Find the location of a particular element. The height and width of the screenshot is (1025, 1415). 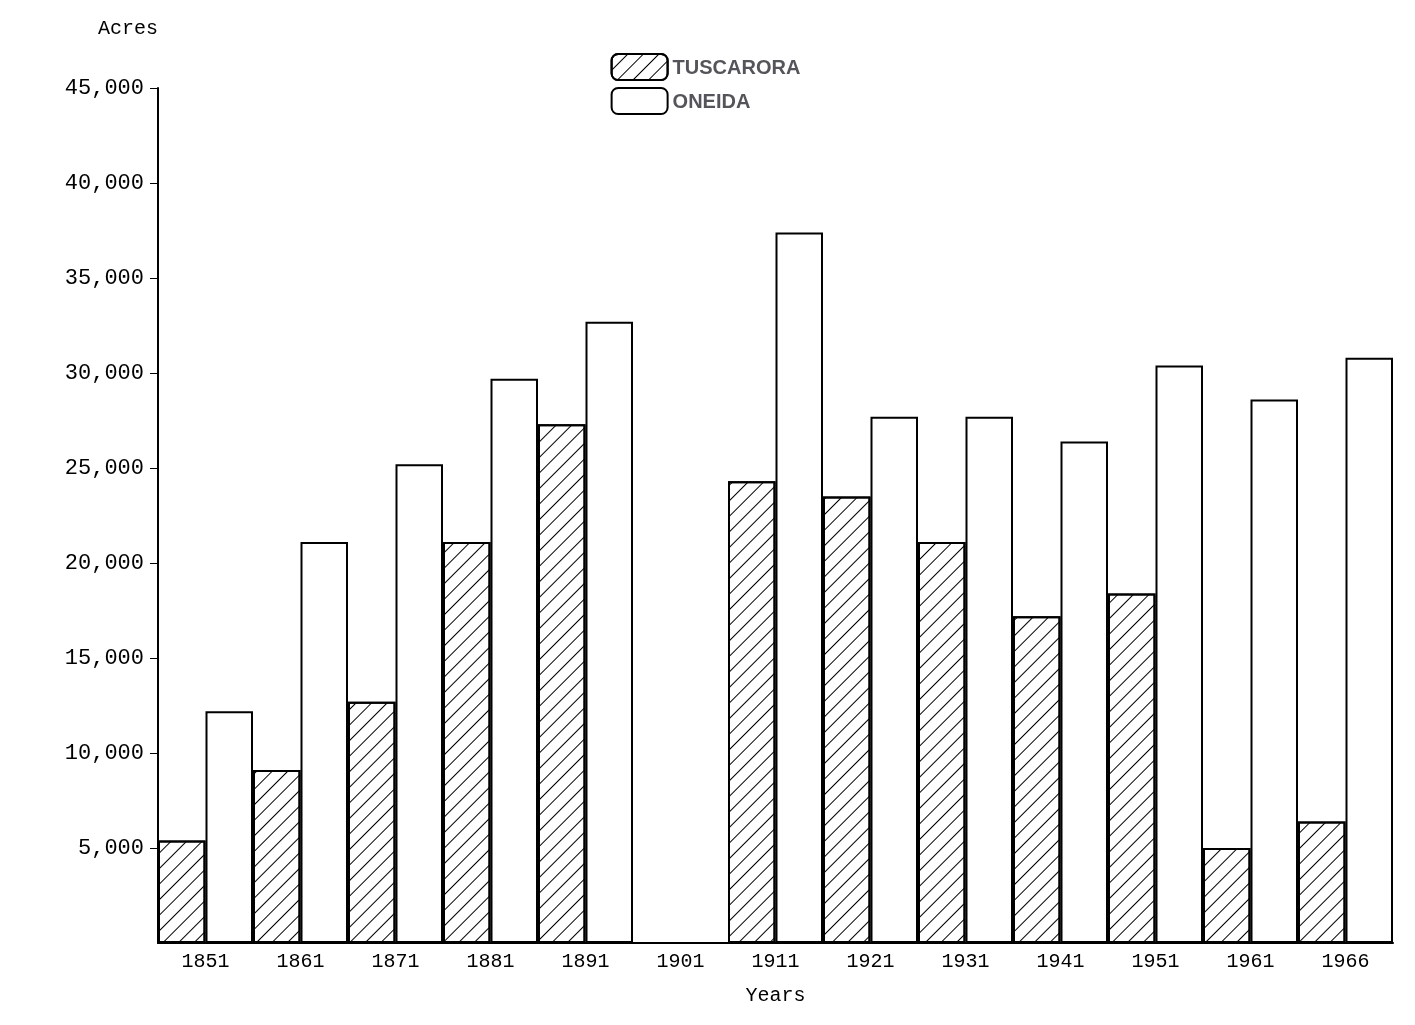

y-tick-label: 35,000 is located at coordinates (104, 278).